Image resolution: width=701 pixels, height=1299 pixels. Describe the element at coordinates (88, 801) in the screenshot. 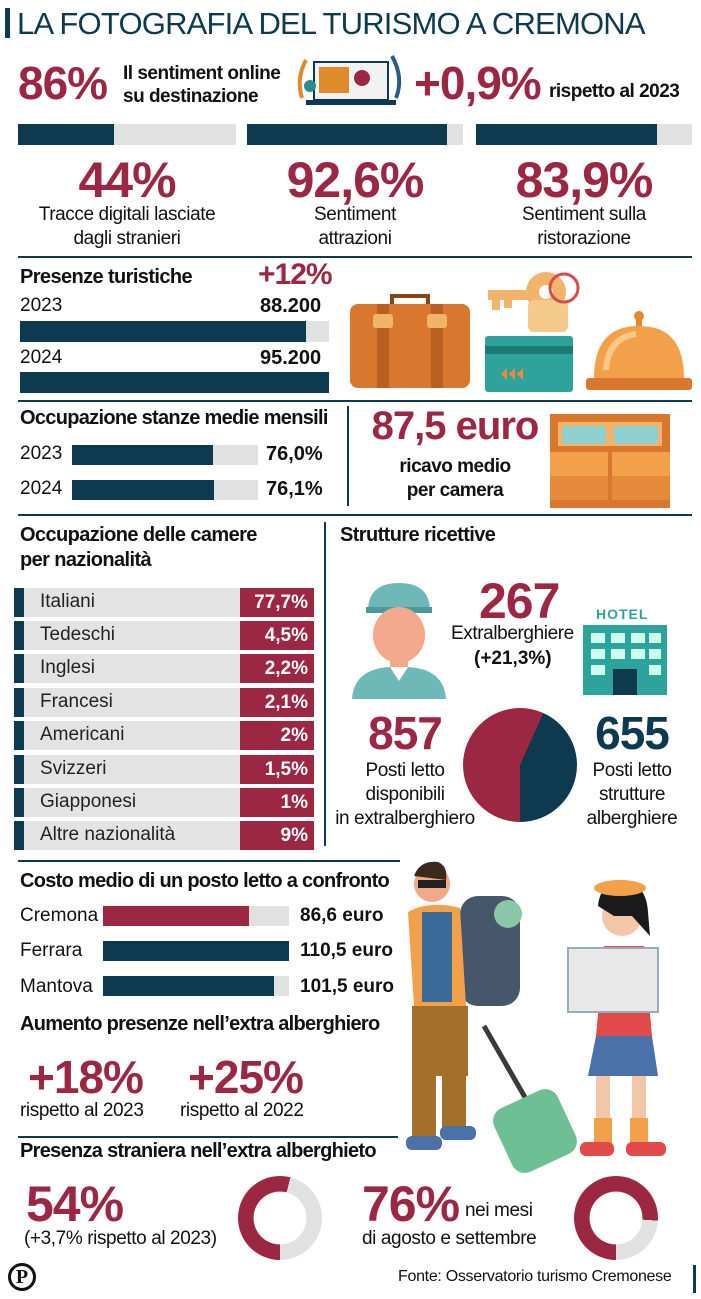

I see `nazionalita-name: Giapponesi` at that location.